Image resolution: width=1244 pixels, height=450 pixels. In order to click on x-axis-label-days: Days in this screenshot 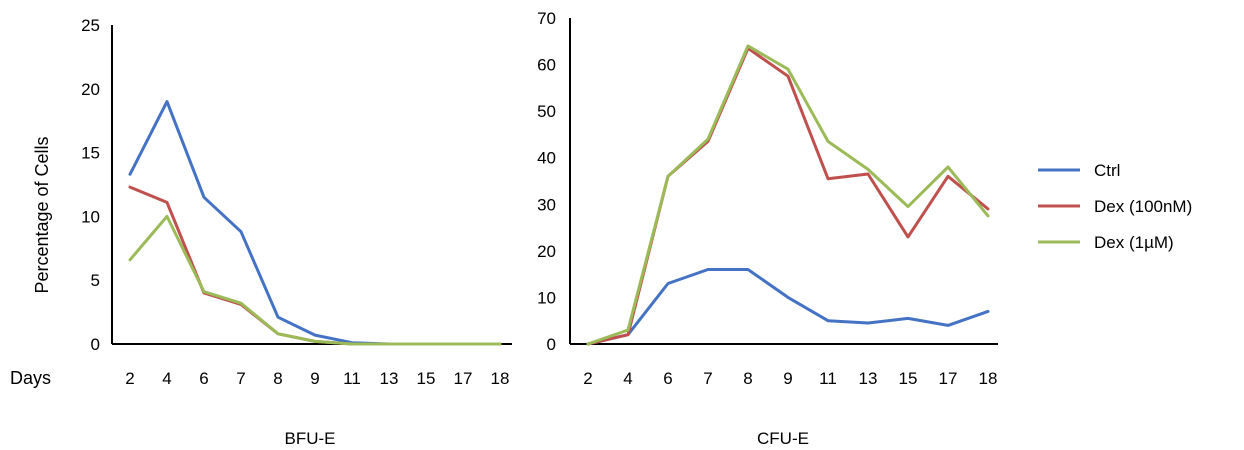, I will do `click(30, 378)`.